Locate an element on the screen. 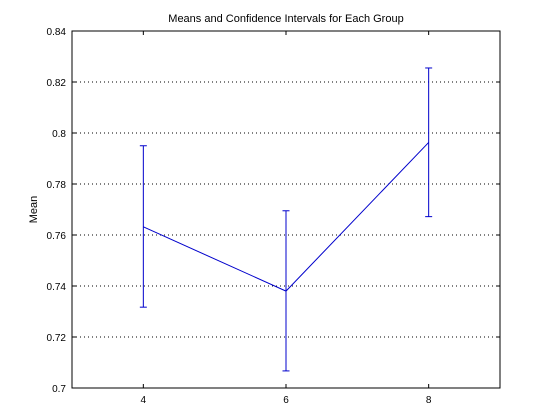  y-tick-label: 0.78 is located at coordinates (57, 185).